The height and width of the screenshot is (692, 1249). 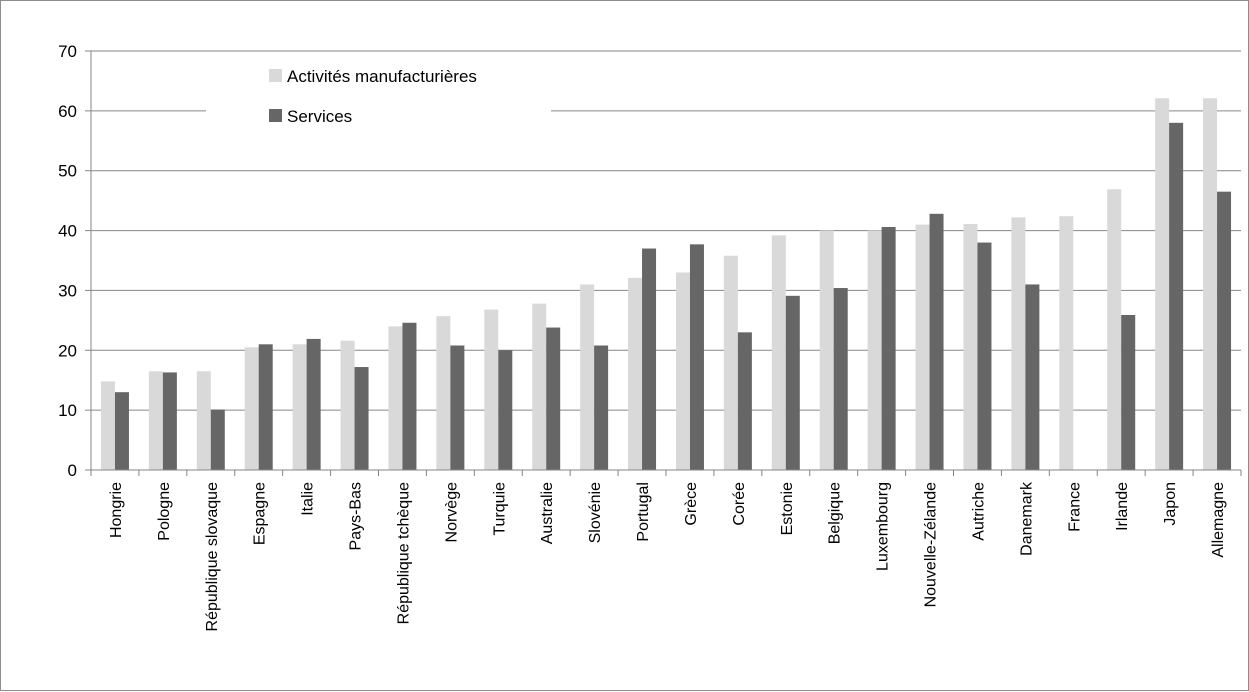 What do you see at coordinates (403, 553) in the screenshot?
I see `x-category-label: République tchèque` at bounding box center [403, 553].